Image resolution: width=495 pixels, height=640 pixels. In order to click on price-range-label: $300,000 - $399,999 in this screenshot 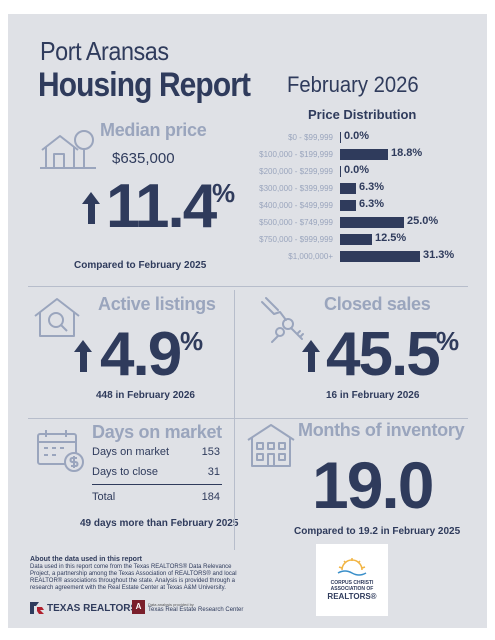, I will do `click(296, 188)`.